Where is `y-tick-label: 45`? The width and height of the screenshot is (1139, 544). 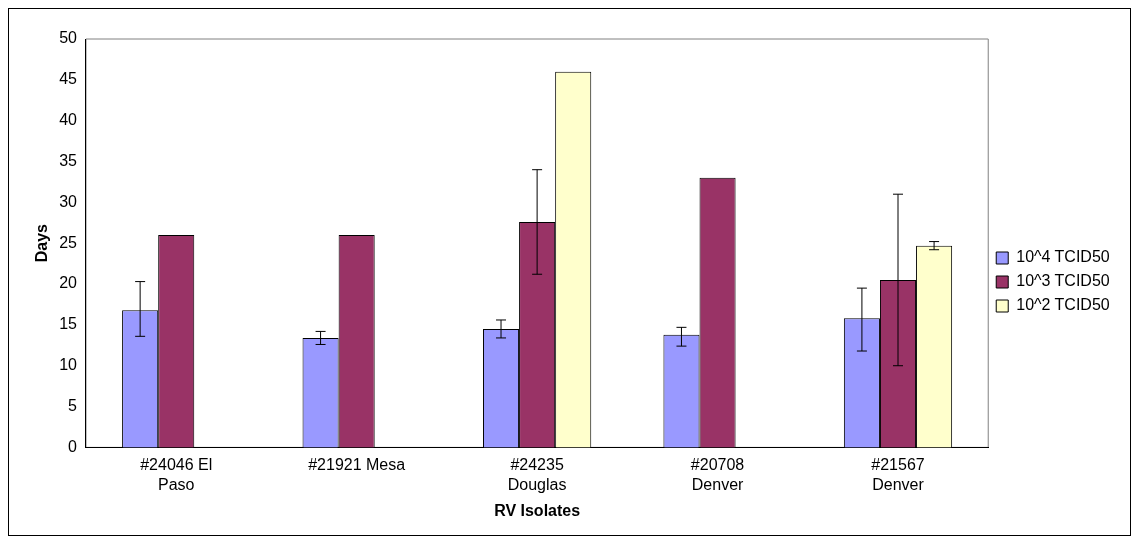
y-tick-label: 45 is located at coordinates (68, 79).